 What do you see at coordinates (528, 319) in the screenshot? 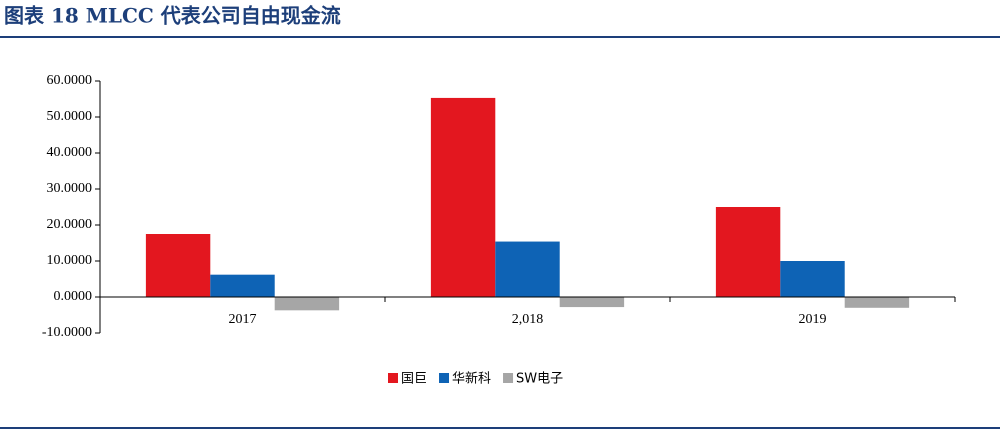
I see `x-tick-label: 2,018` at bounding box center [528, 319].